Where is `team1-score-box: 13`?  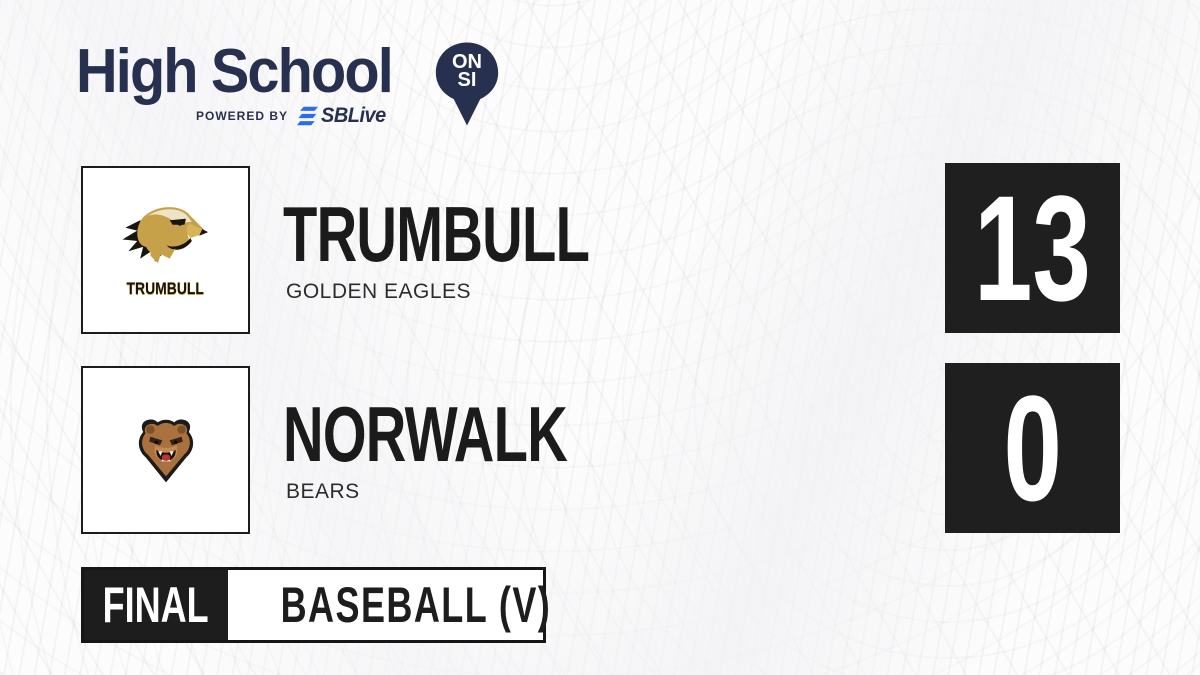 team1-score-box: 13 is located at coordinates (1032, 248).